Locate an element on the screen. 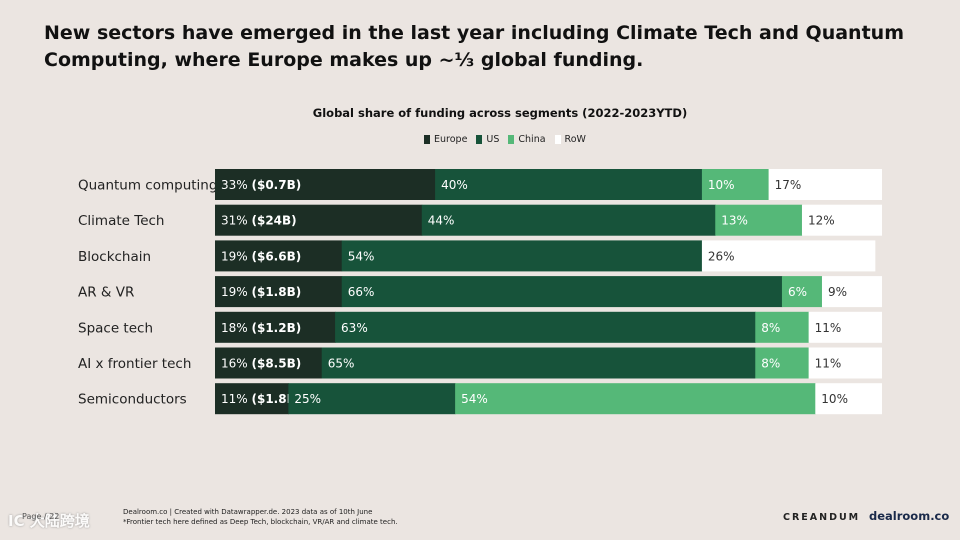 The height and width of the screenshot is (540, 960). data-label-china-space-tech: 8% is located at coordinates (770, 328).